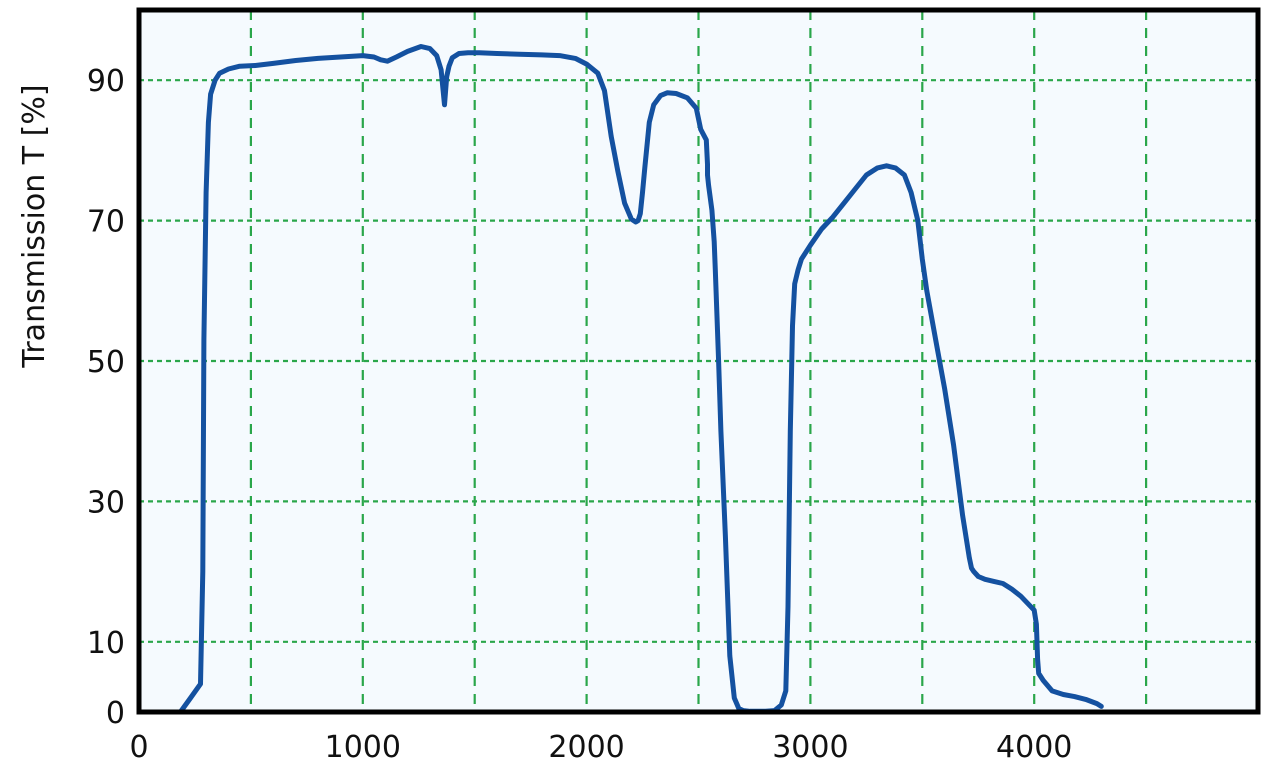  What do you see at coordinates (106, 222) in the screenshot?
I see `y-tick-label-70: 70` at bounding box center [106, 222].